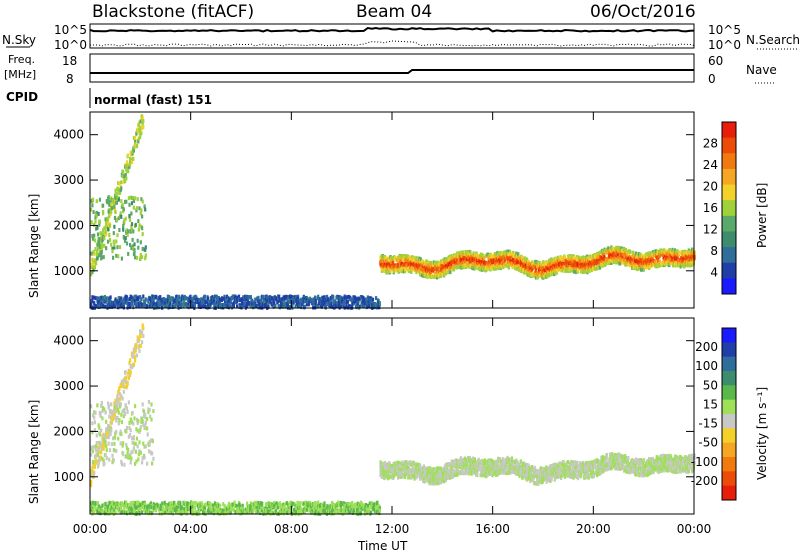 This screenshot has height=558, width=800. I want to click on cpid-label: CPID, so click(22, 97).